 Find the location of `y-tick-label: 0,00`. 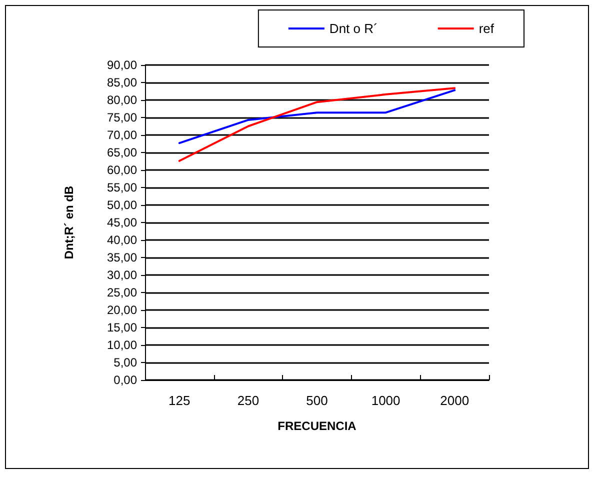

y-tick-label: 0,00 is located at coordinates (126, 380).